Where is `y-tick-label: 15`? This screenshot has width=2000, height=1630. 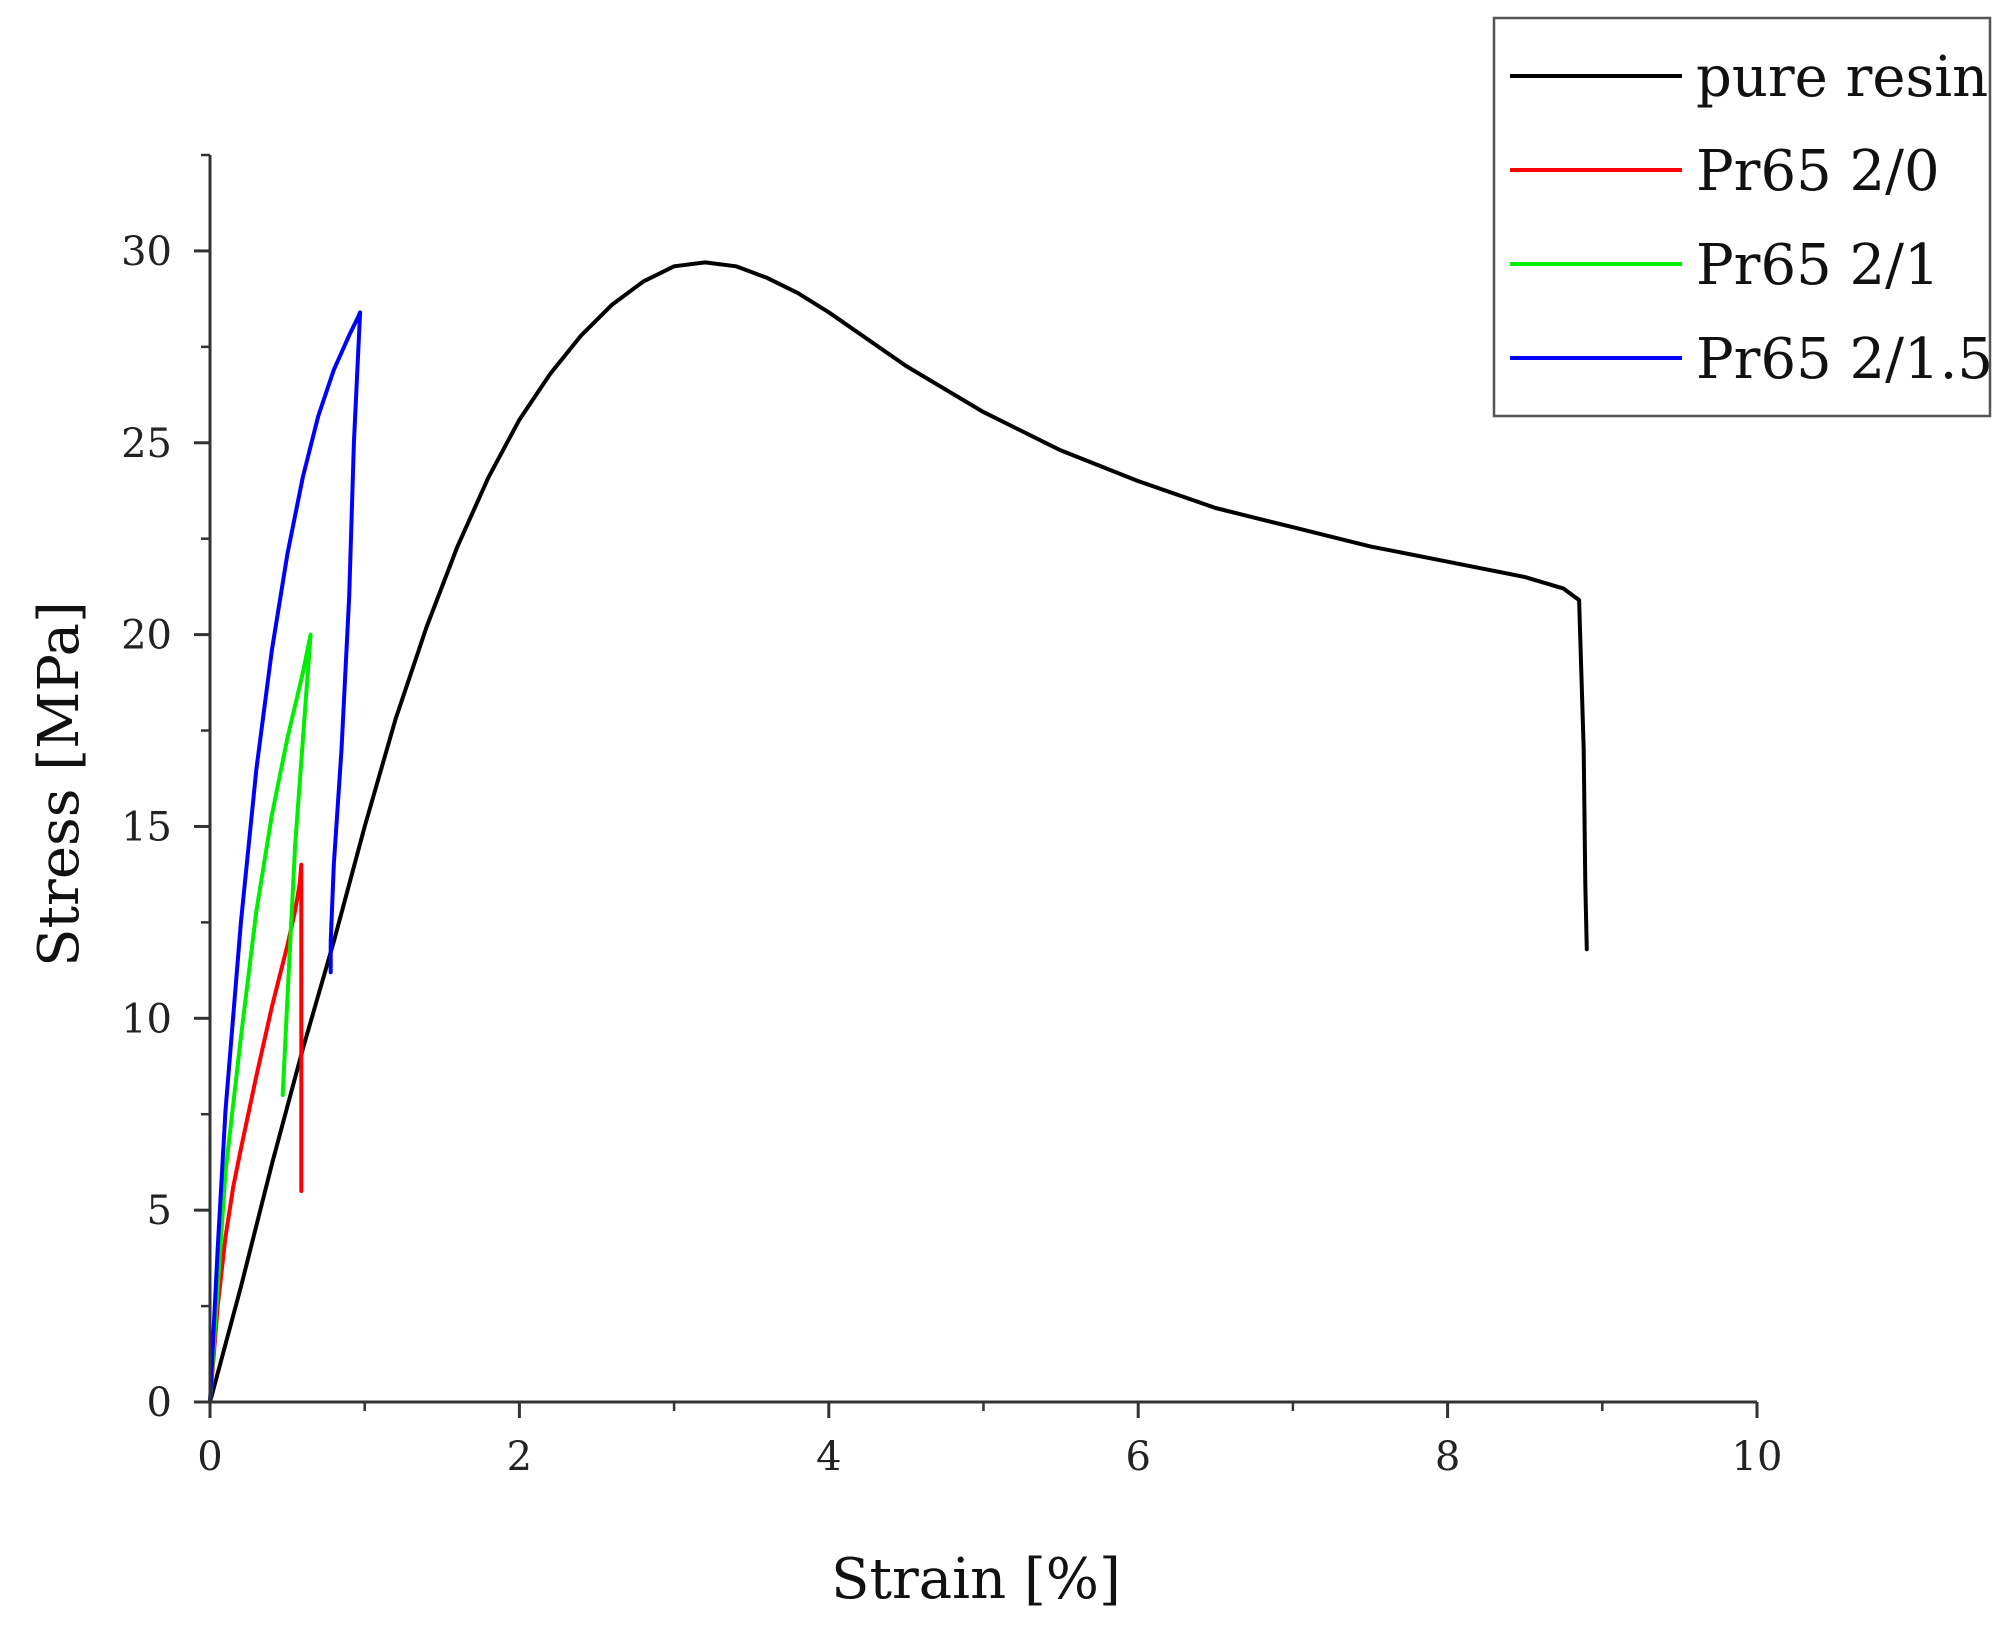
y-tick-label: 15 is located at coordinates (146, 827).